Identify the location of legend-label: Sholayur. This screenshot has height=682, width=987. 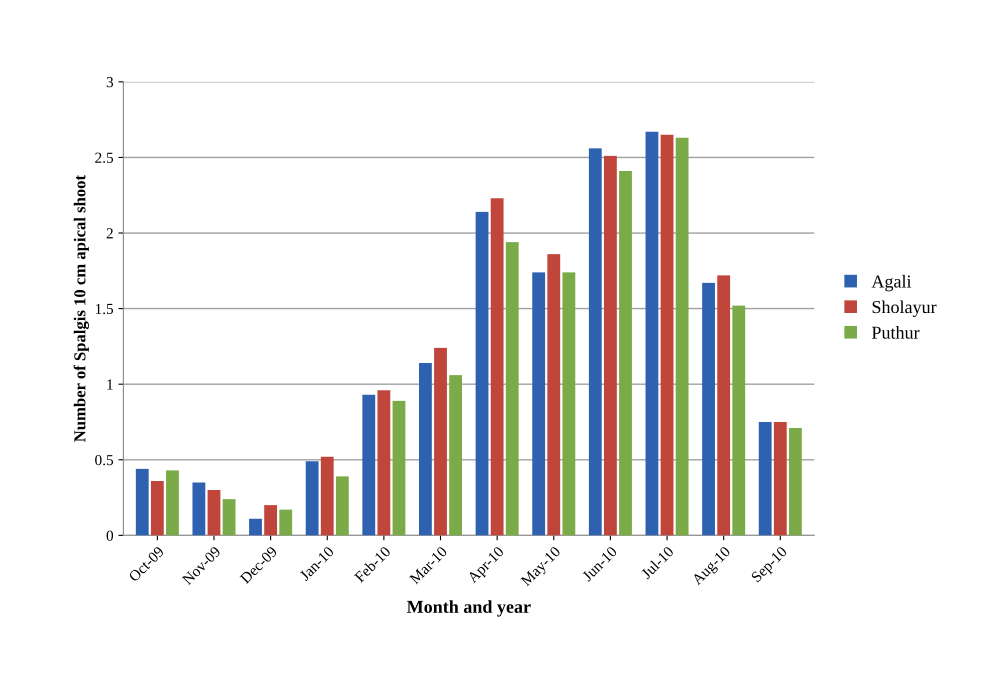
(904, 308).